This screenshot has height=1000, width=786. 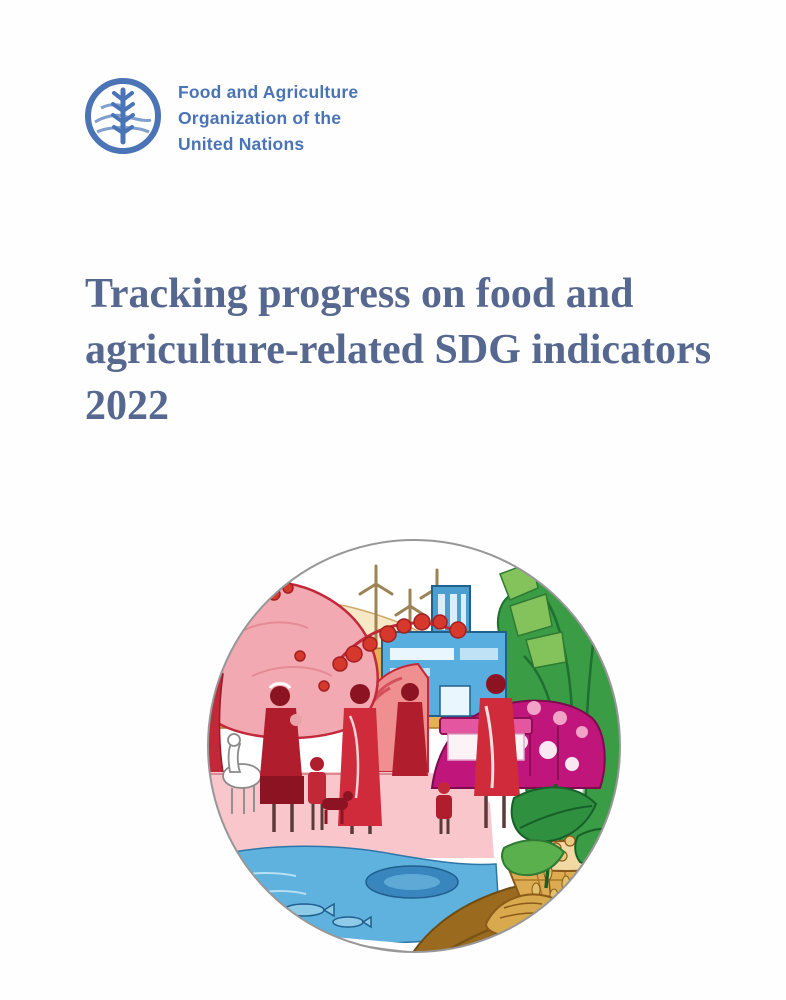 I want to click on figure-child, so click(x=317, y=793).